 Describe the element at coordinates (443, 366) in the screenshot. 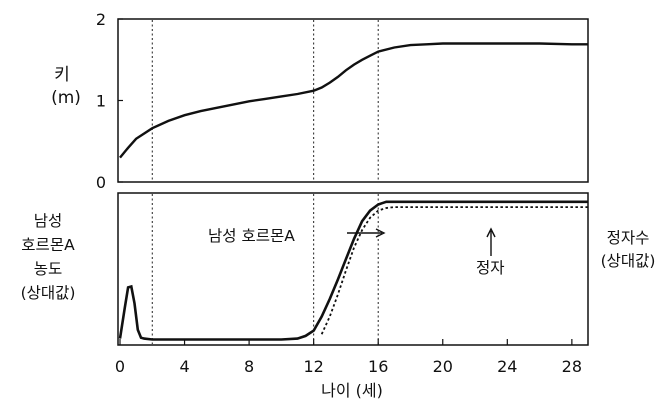

I see `x-tick-label-20: 20` at that location.